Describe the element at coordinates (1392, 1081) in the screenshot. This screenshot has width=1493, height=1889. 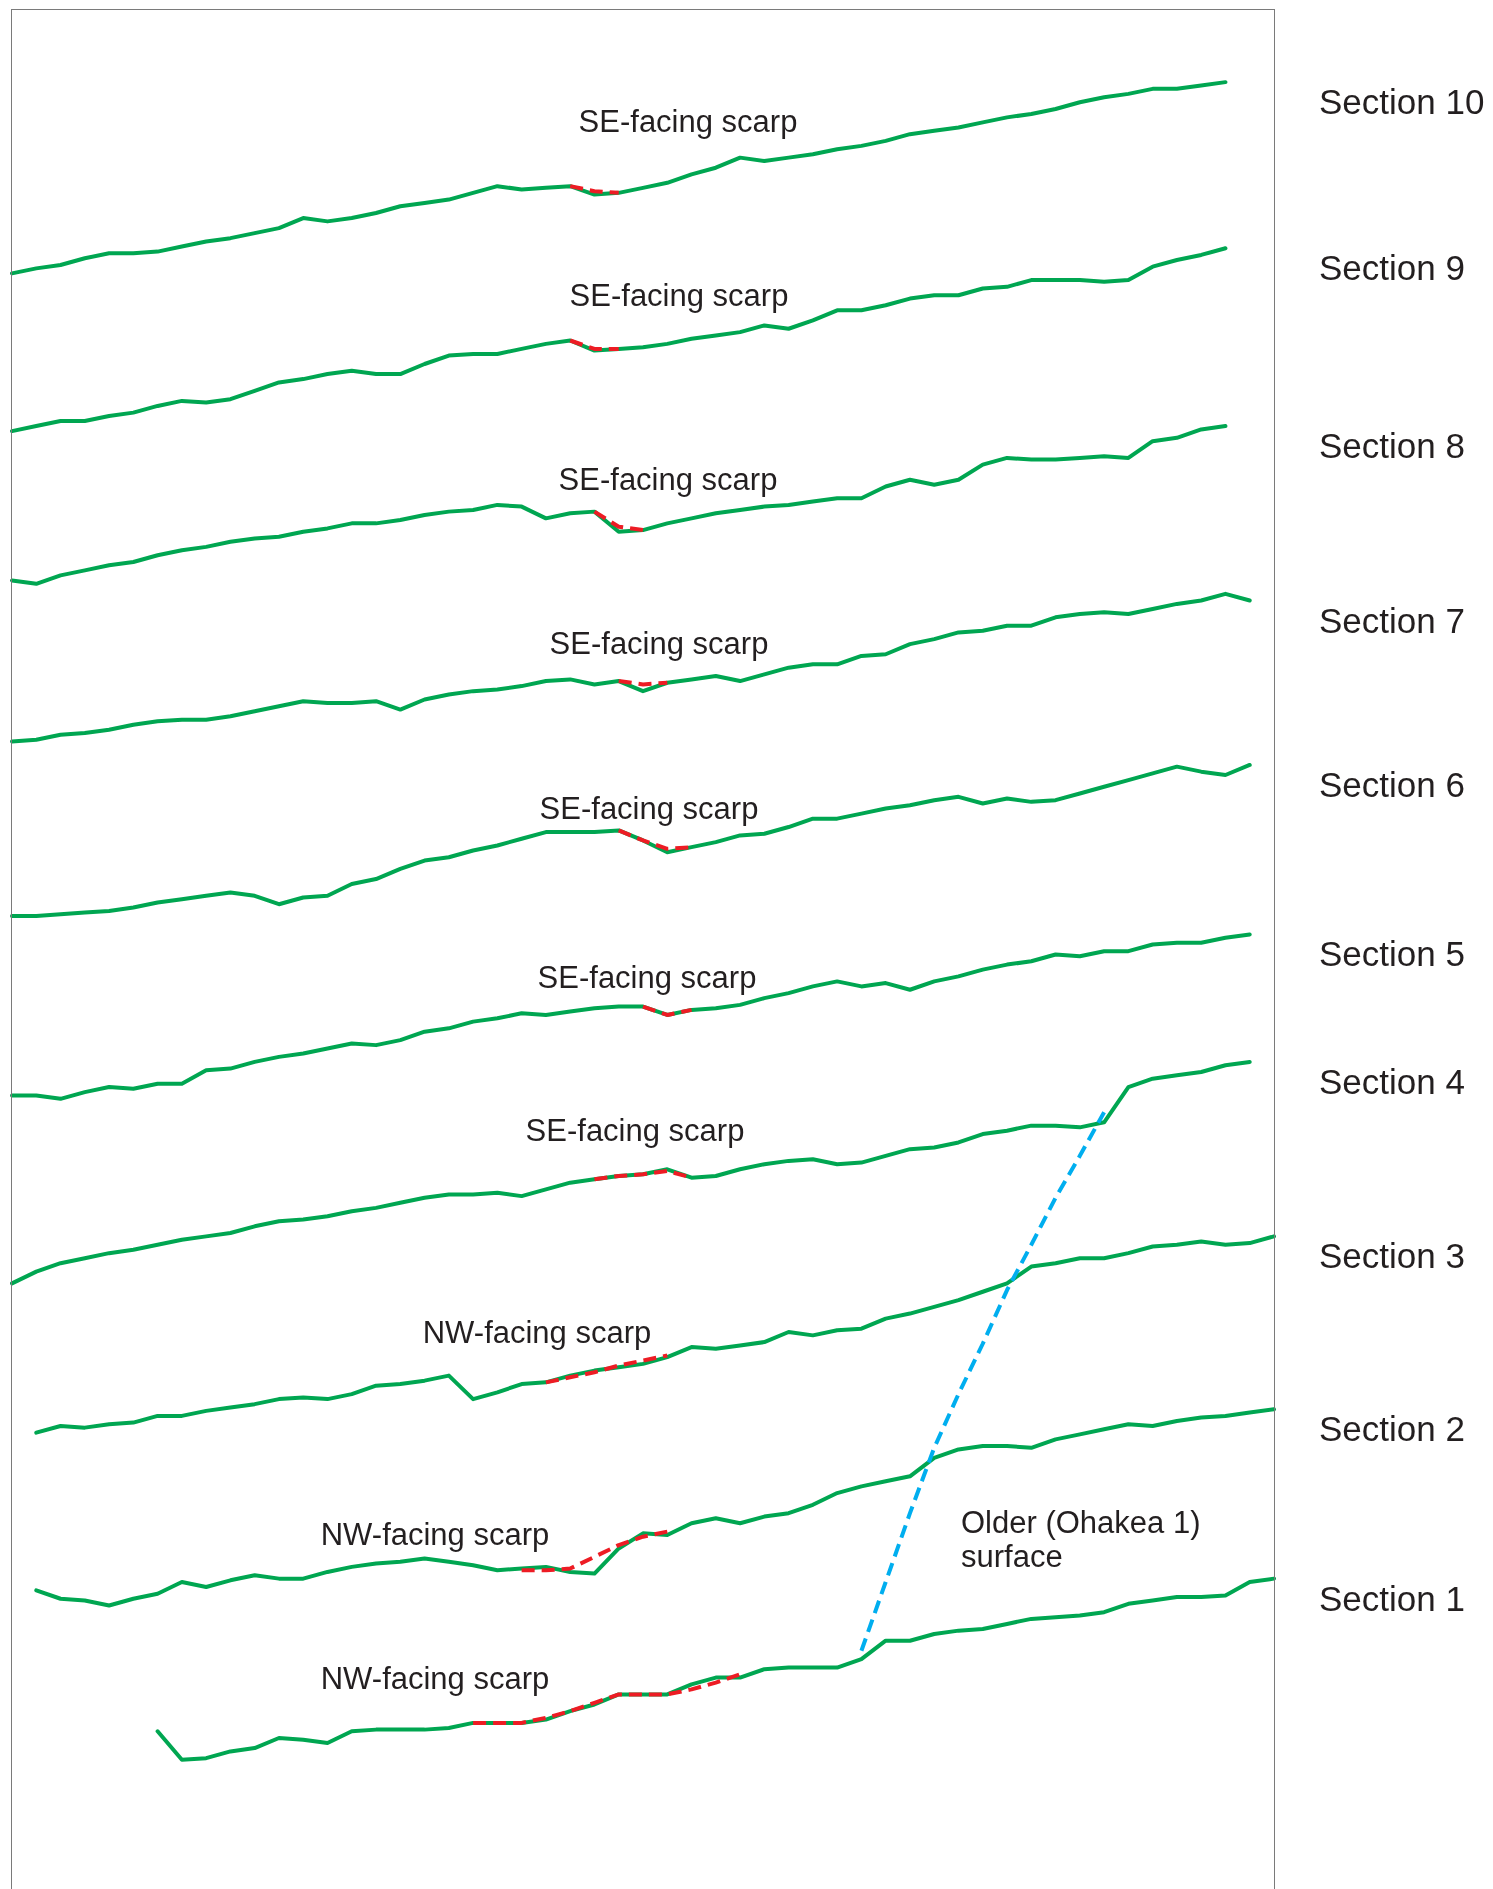
I see `series-label: Section 4` at that location.